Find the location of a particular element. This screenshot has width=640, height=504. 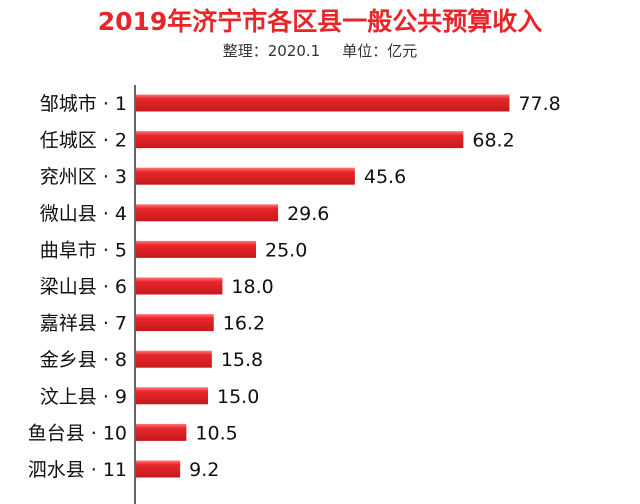

value-label: 10.5 is located at coordinates (216, 433).